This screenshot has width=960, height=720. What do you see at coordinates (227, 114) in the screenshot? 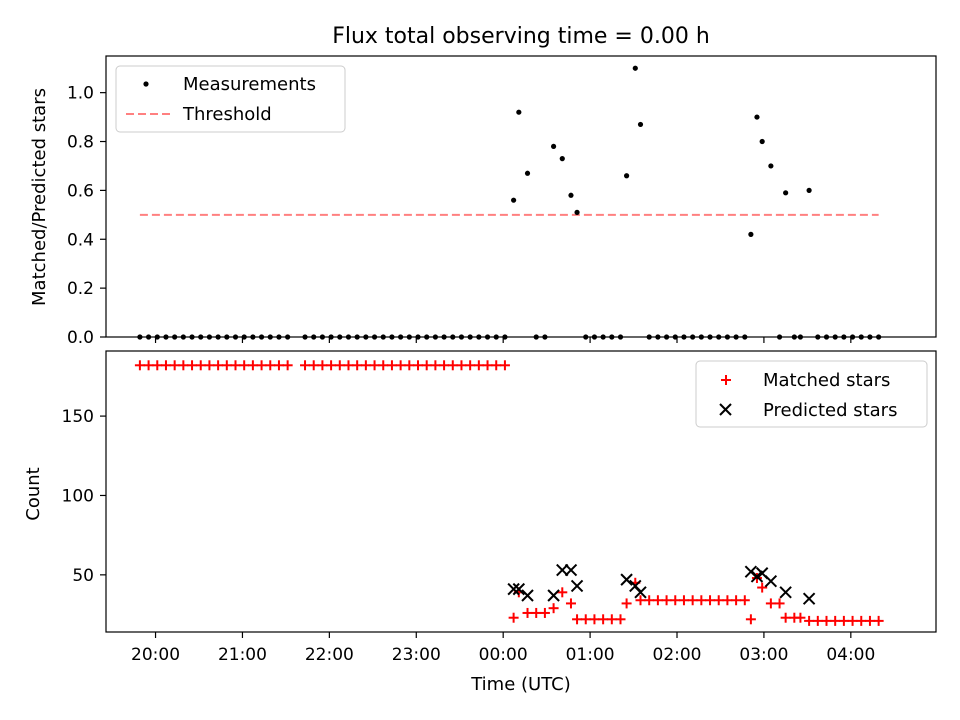
I see `legend-label-threshold: Threshold` at bounding box center [227, 114].